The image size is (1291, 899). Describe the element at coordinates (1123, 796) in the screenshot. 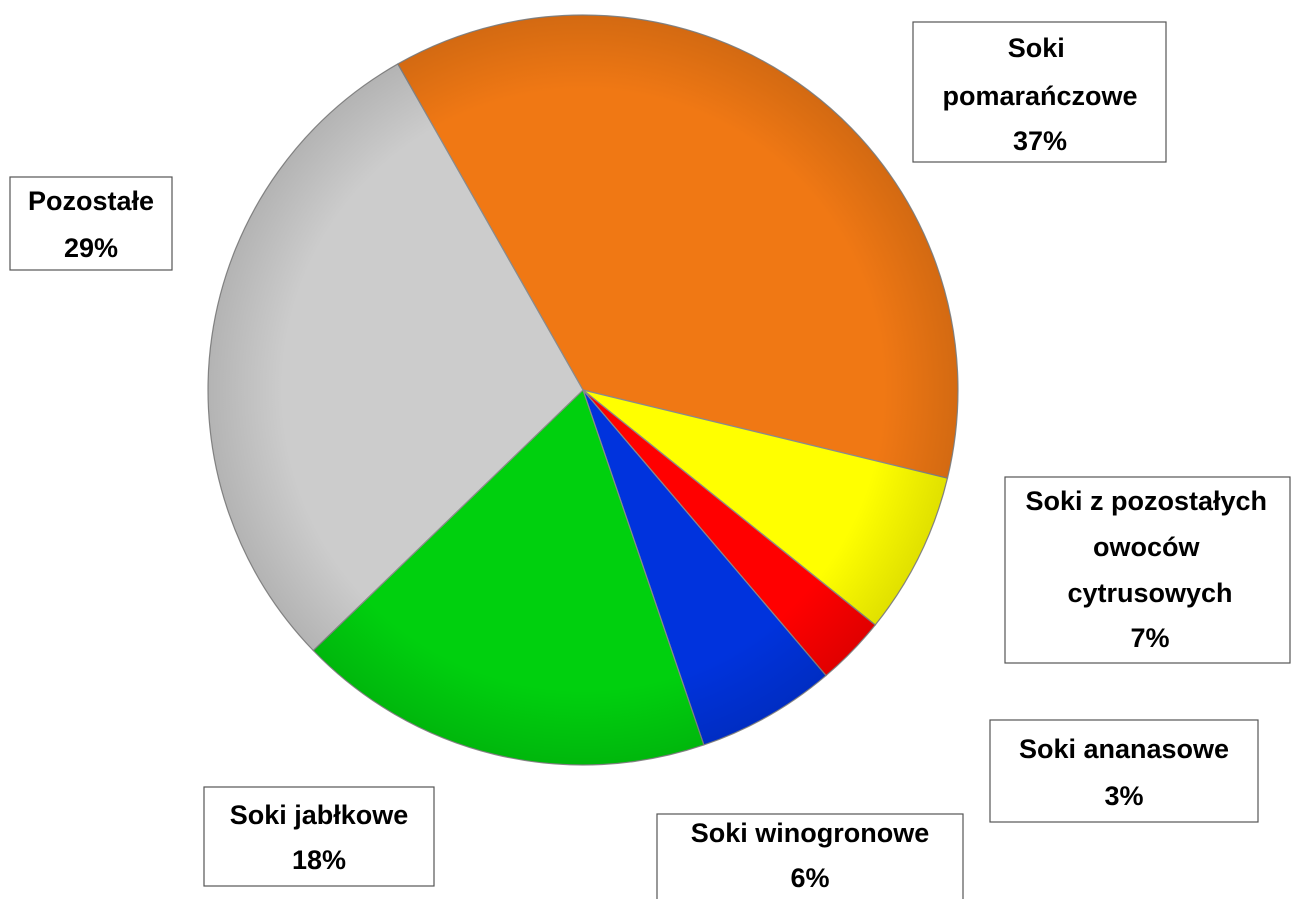

I see `value-label: 3%` at that location.